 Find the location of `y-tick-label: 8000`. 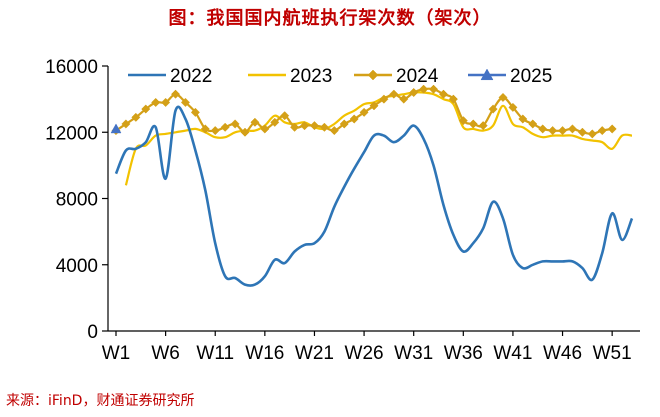

y-tick-label: 8000 is located at coordinates (77, 200).